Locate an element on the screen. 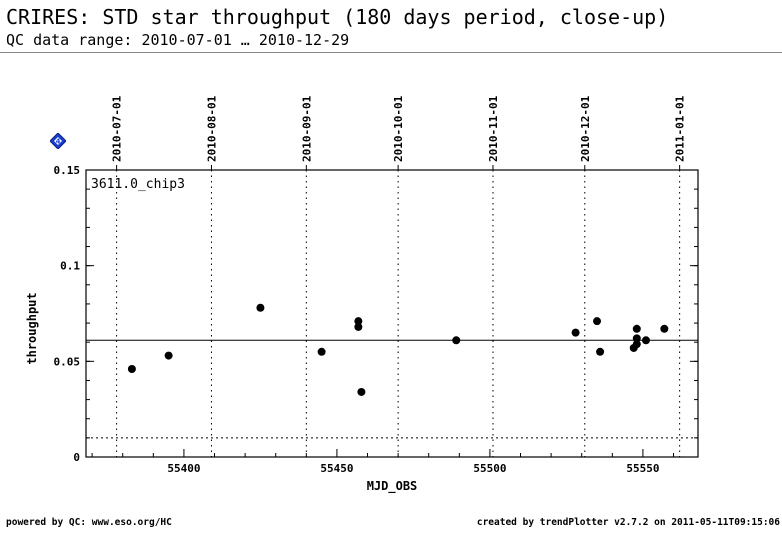 Image resolution: width=782 pixels, height=542 pixels. date-tick-label: 2010-10-01 is located at coordinates (398, 128).